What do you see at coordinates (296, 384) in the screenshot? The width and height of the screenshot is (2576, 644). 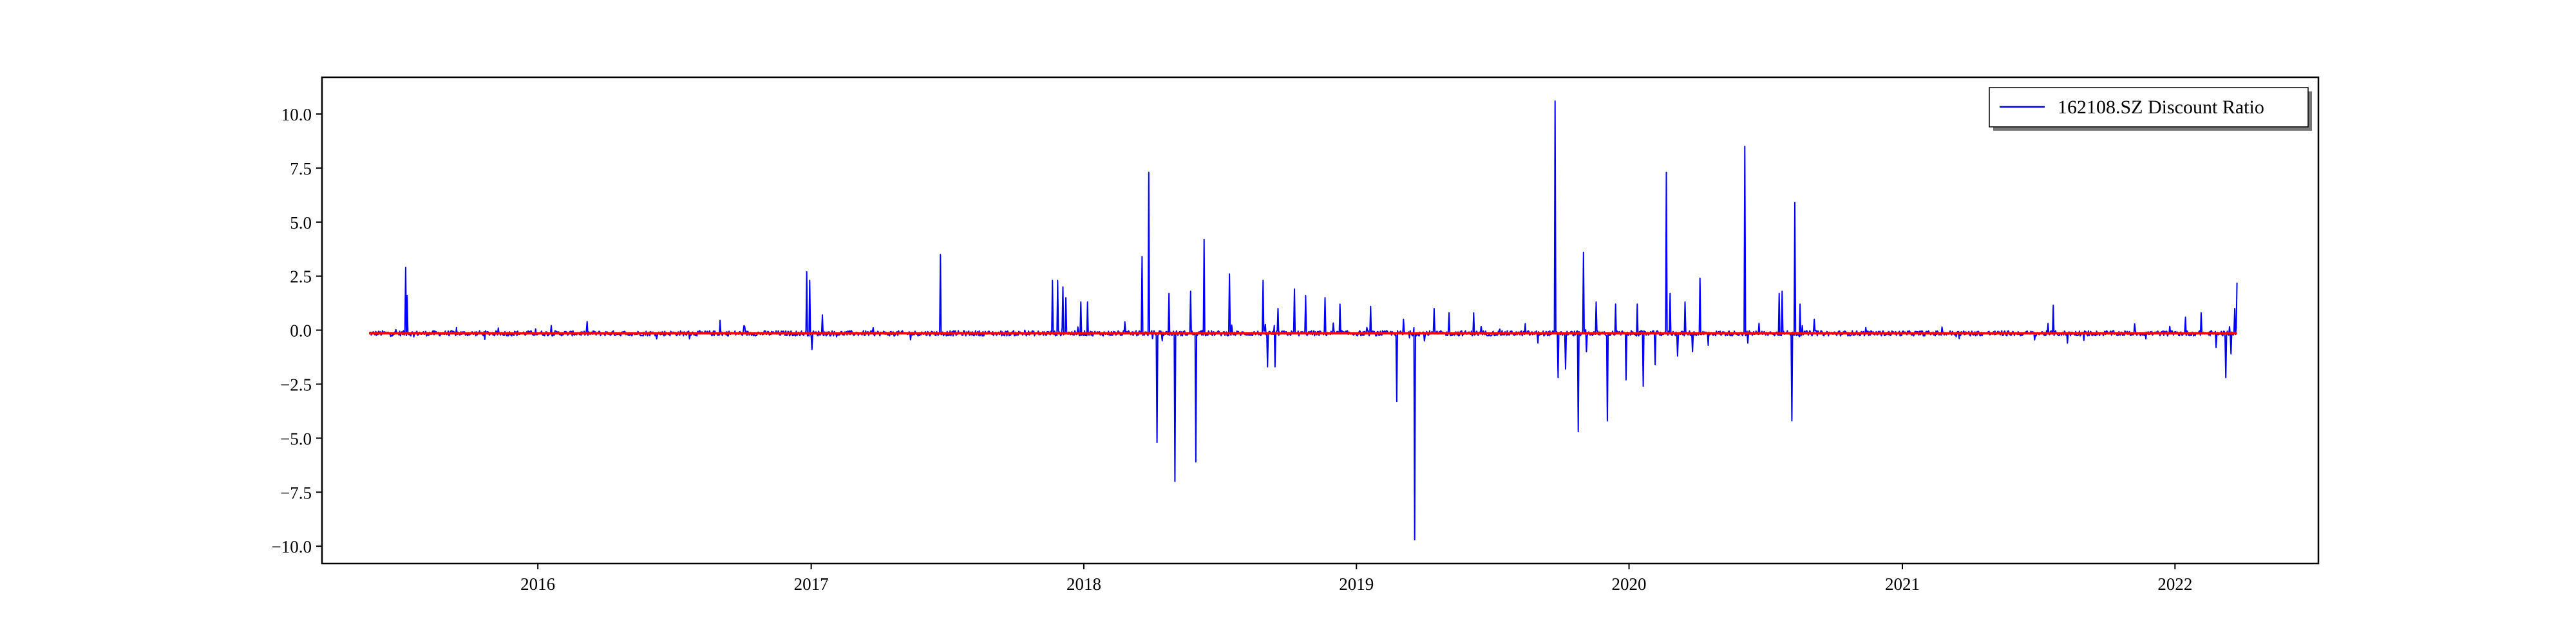 I see `y-tick-label: −2.5` at bounding box center [296, 384].